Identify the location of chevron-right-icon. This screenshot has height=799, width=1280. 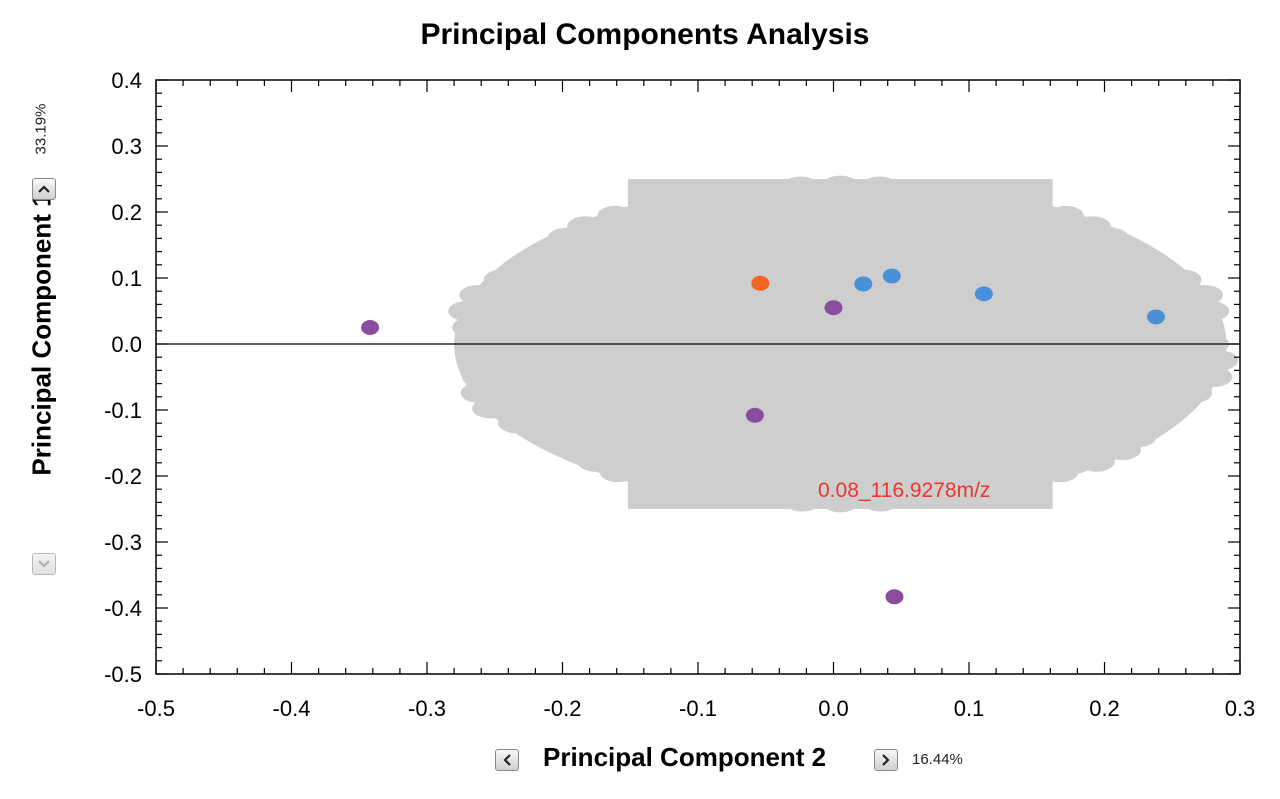
(886, 760).